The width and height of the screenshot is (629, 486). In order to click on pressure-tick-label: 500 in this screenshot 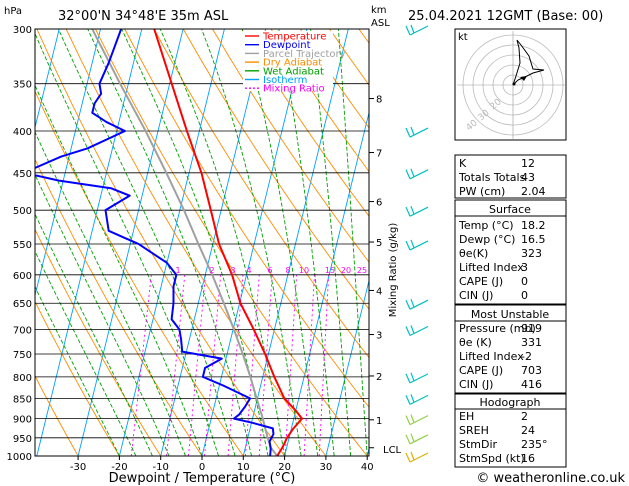, I will do `click(22, 211)`.